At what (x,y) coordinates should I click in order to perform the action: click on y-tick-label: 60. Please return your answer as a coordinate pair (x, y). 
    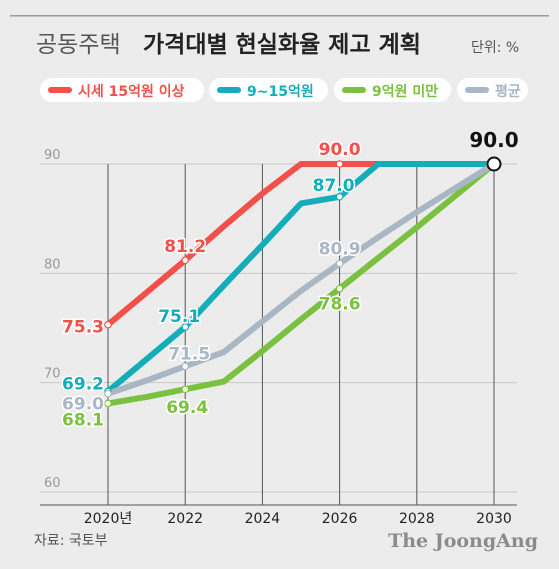
    Looking at the image, I should click on (52, 483).